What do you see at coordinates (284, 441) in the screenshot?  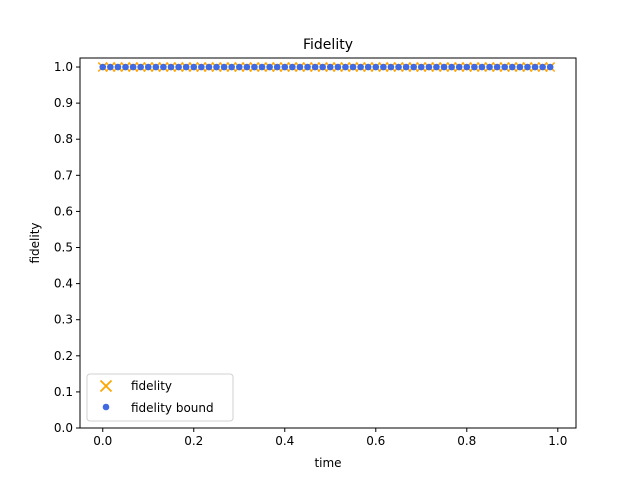 I see `x-tick-label: 0.4` at bounding box center [284, 441].